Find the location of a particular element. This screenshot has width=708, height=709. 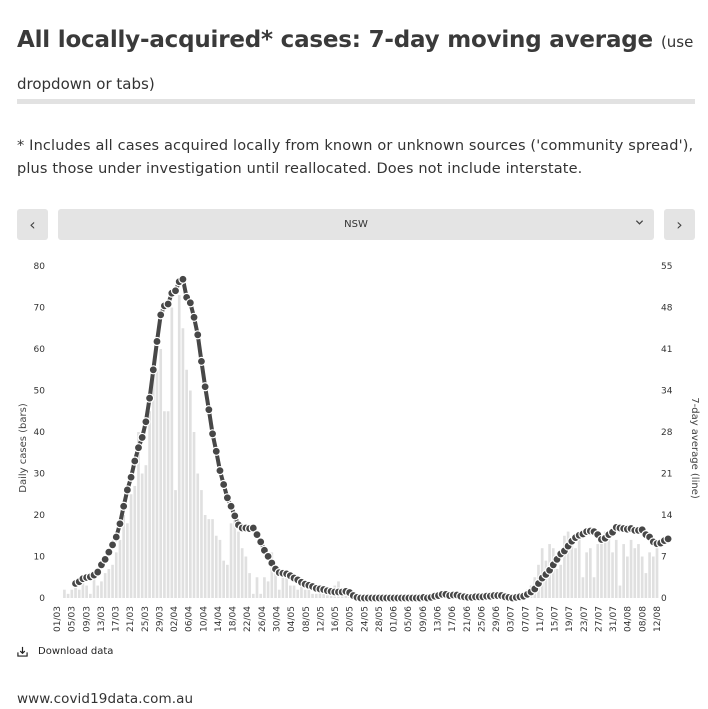

x-tick-label: 13/06 is located at coordinates (438, 619).